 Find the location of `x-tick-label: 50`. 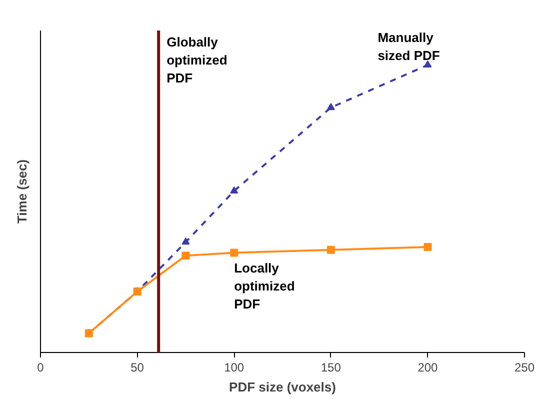

x-tick-label: 50 is located at coordinates (137, 367).